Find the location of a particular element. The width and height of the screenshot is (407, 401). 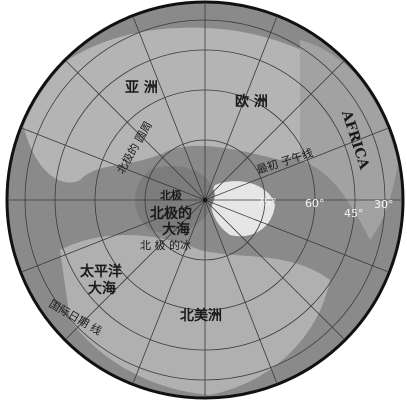

latitude-label: 75° is located at coordinates (267, 202).